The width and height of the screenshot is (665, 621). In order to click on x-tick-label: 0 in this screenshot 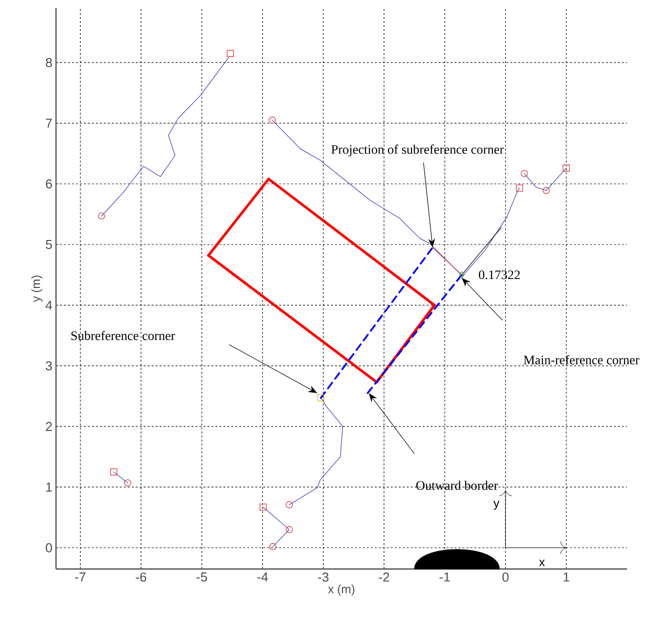, I will do `click(505, 577)`.